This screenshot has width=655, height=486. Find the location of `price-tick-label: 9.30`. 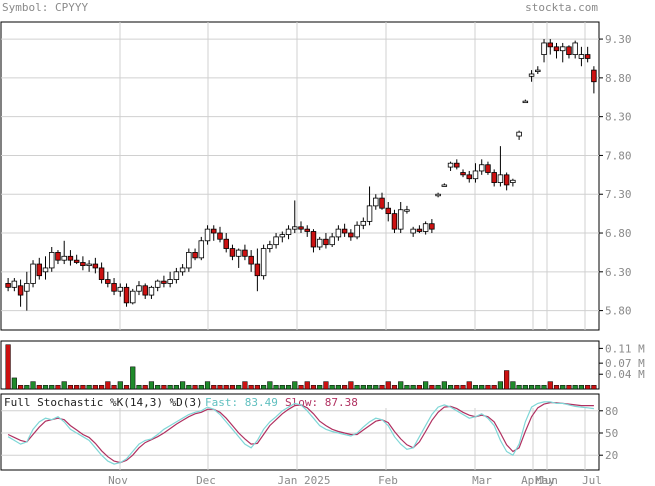

price-tick-label: 9.30 is located at coordinates (618, 39).